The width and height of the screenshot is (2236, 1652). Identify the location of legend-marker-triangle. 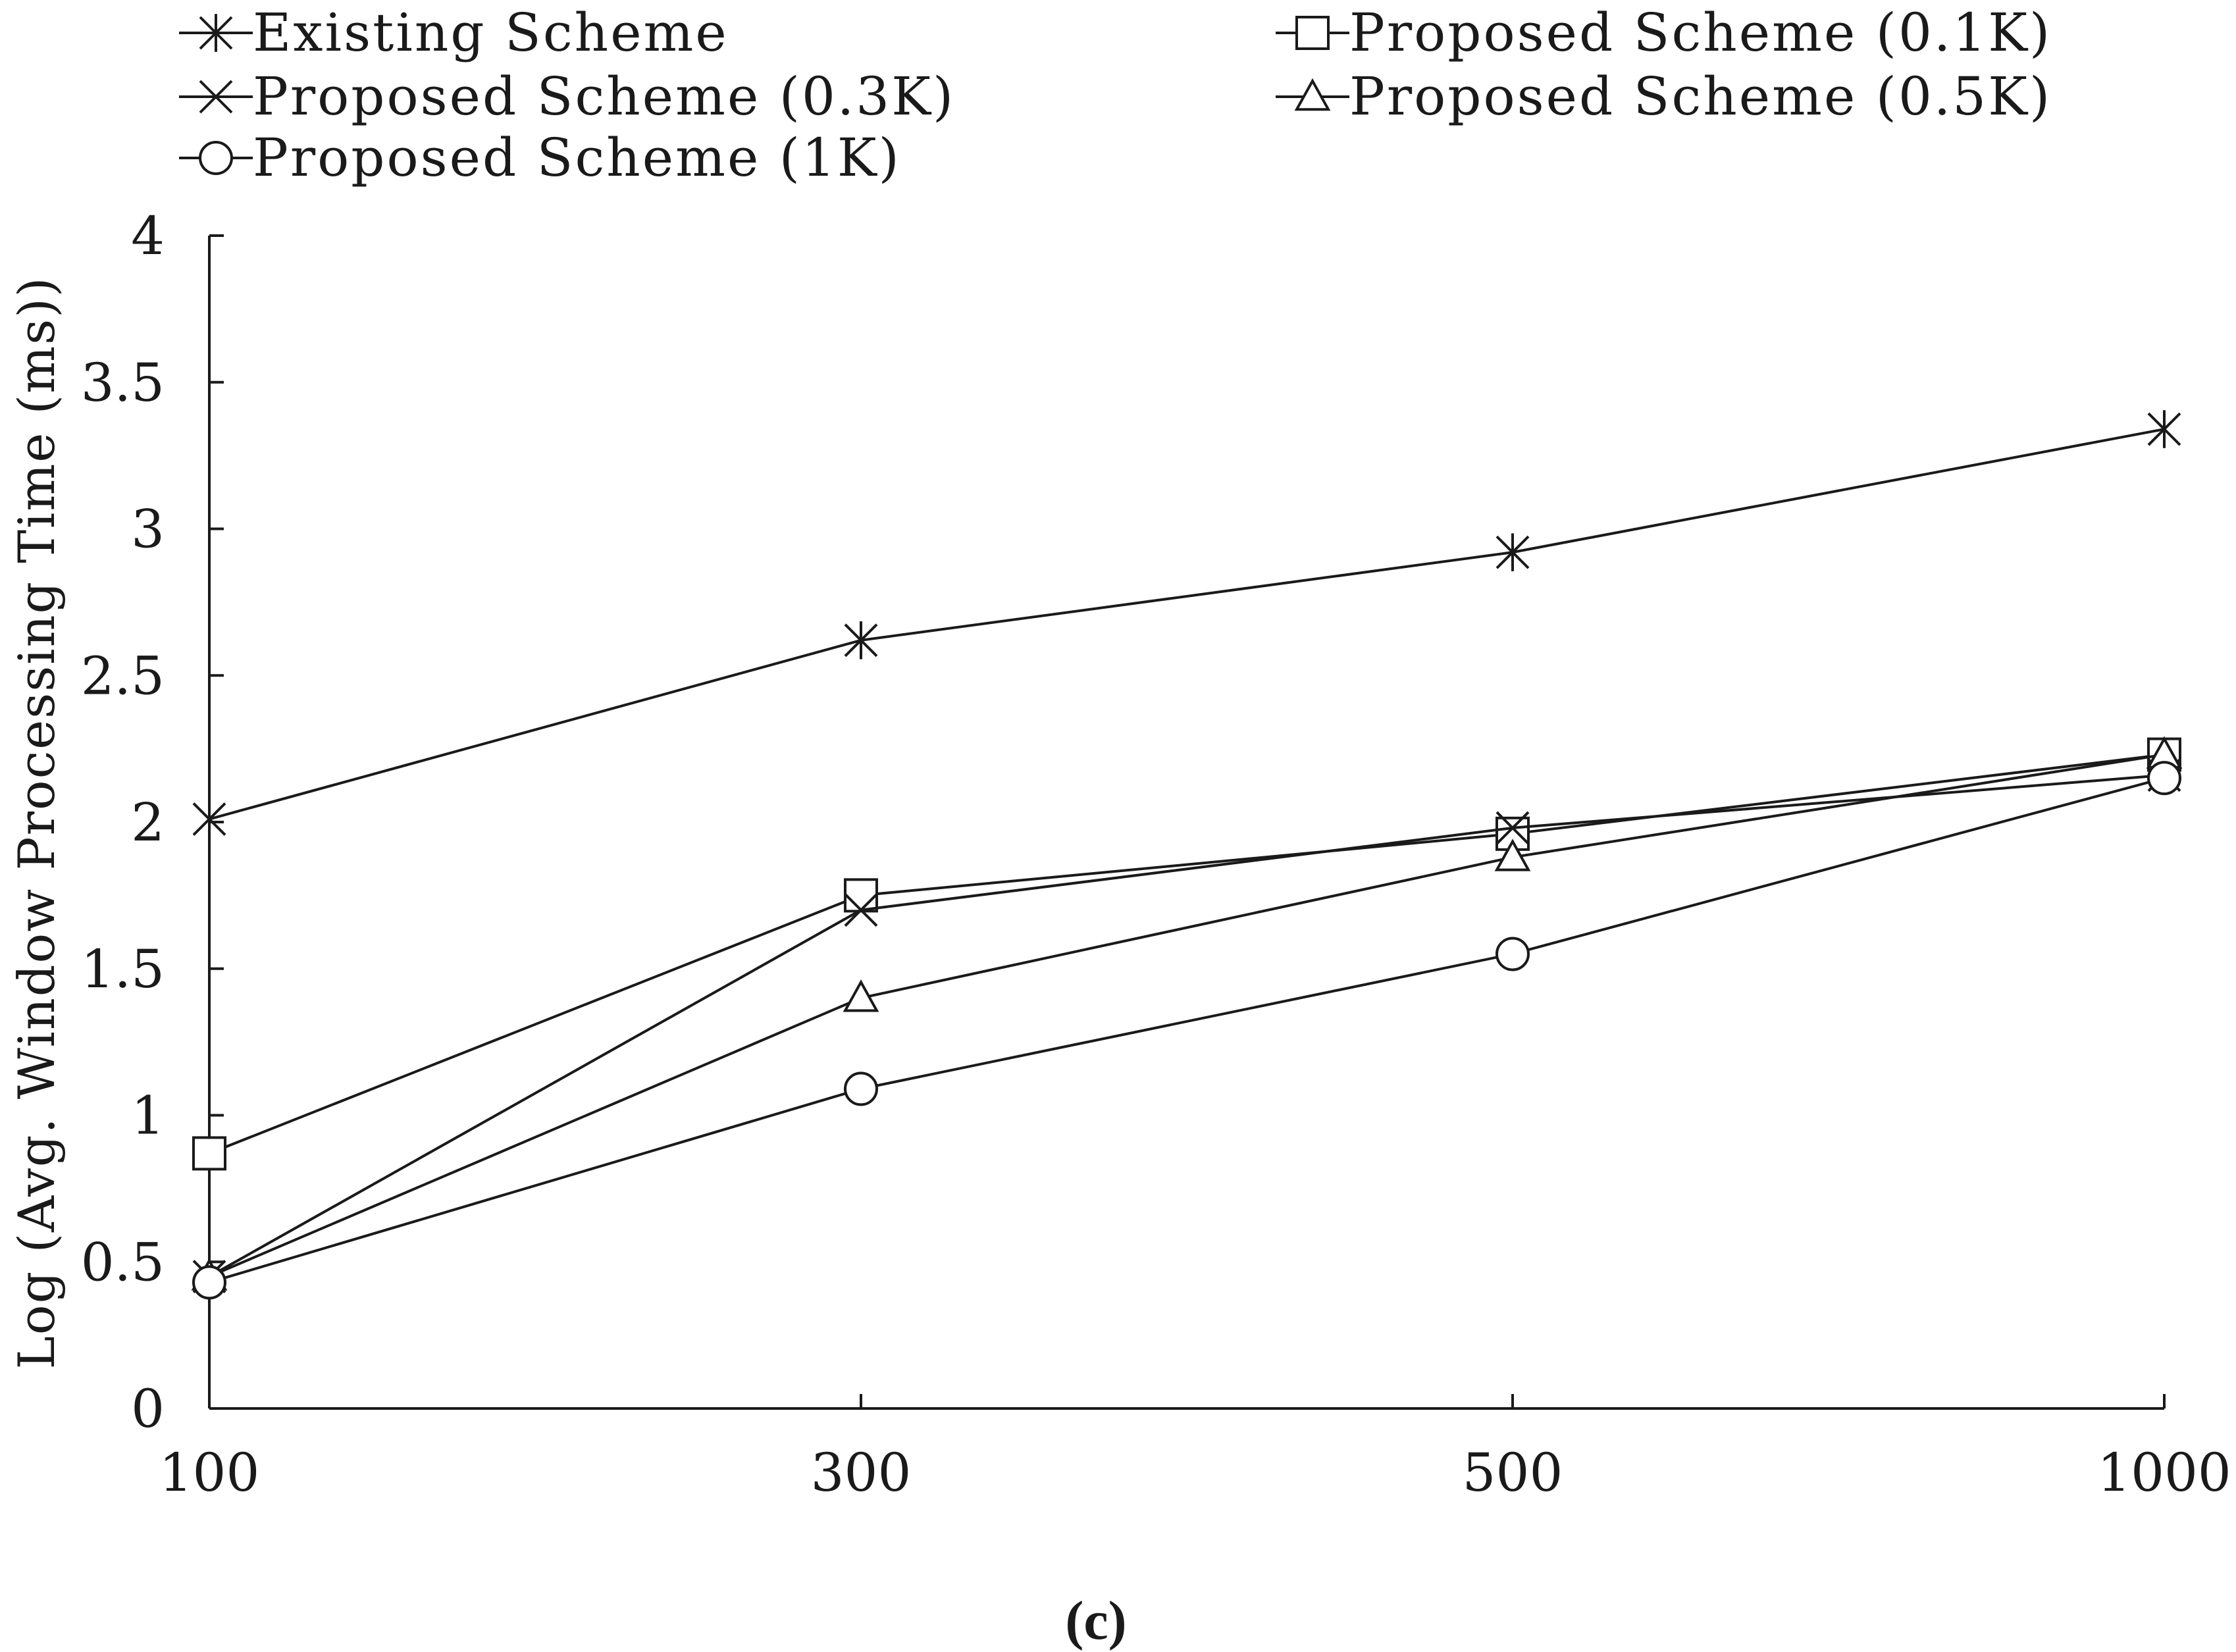
(1312, 94).